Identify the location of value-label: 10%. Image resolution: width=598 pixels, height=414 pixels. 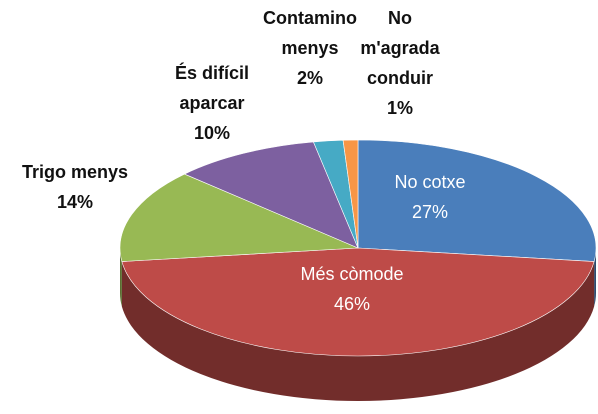
(212, 133).